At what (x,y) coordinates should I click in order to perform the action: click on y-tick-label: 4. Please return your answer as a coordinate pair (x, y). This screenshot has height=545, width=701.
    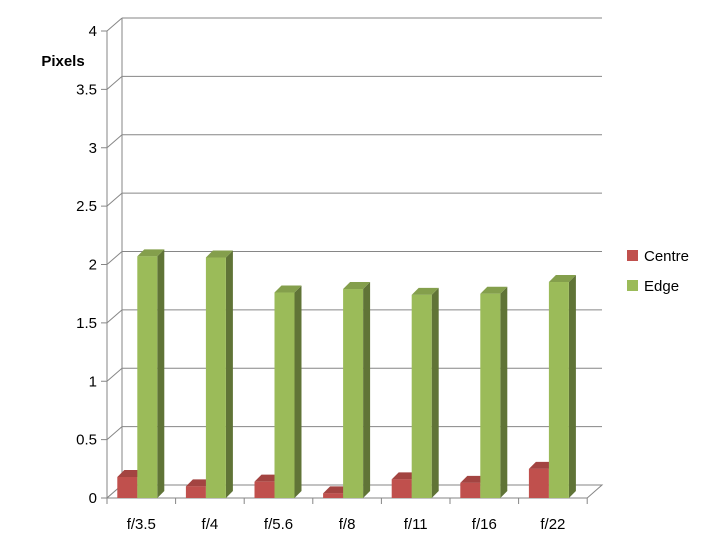
    Looking at the image, I should click on (93, 31).